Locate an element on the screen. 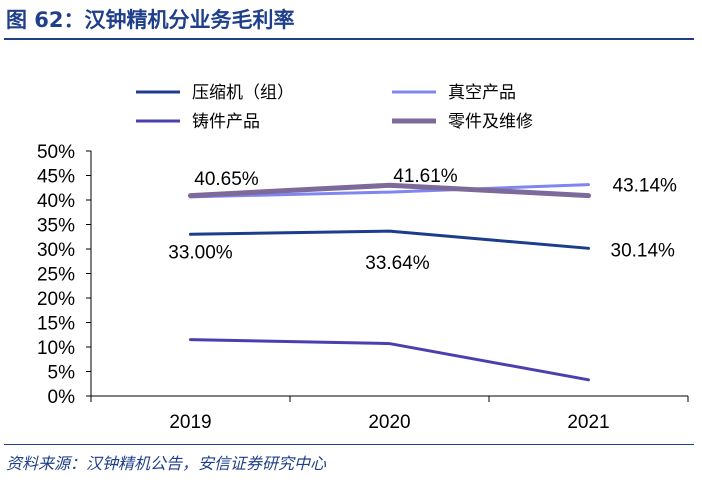 This screenshot has height=490, width=702. y-tick-label: 50% is located at coordinates (56, 152).